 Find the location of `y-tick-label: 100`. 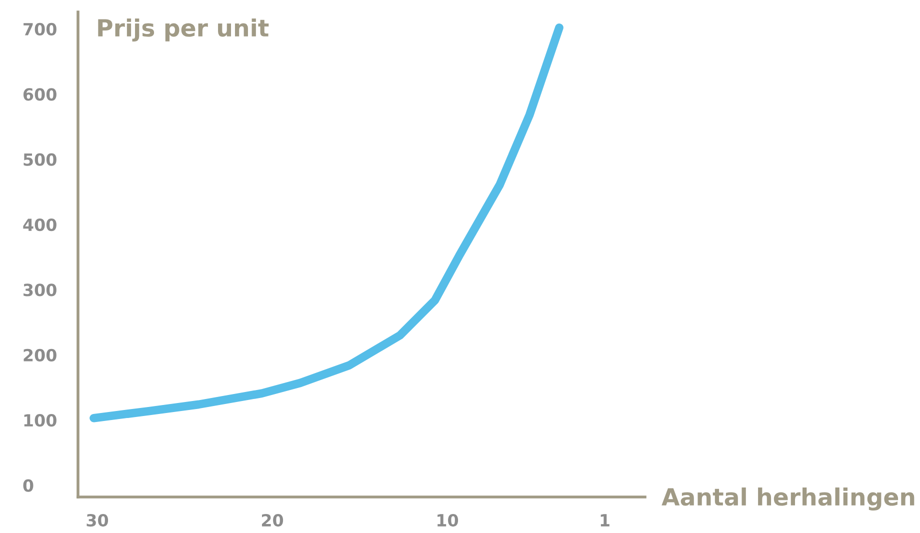

y-tick-label: 100 is located at coordinates (40, 420).